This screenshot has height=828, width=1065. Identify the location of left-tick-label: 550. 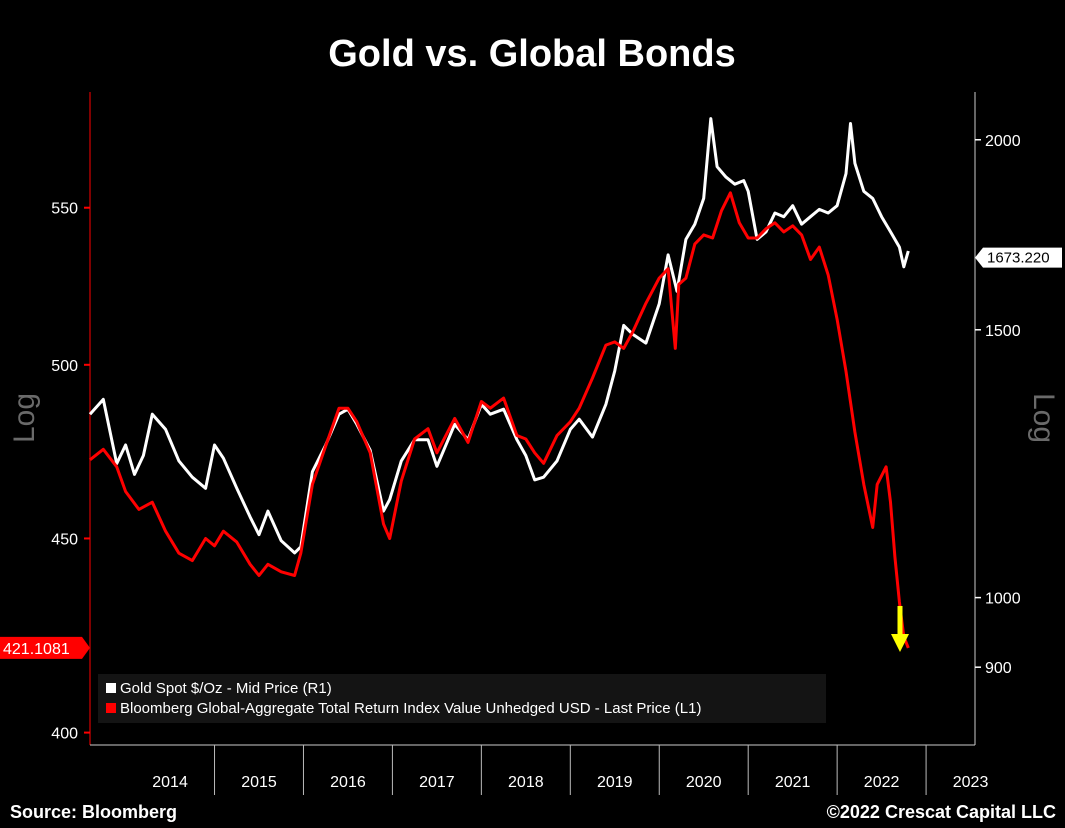
(64, 209).